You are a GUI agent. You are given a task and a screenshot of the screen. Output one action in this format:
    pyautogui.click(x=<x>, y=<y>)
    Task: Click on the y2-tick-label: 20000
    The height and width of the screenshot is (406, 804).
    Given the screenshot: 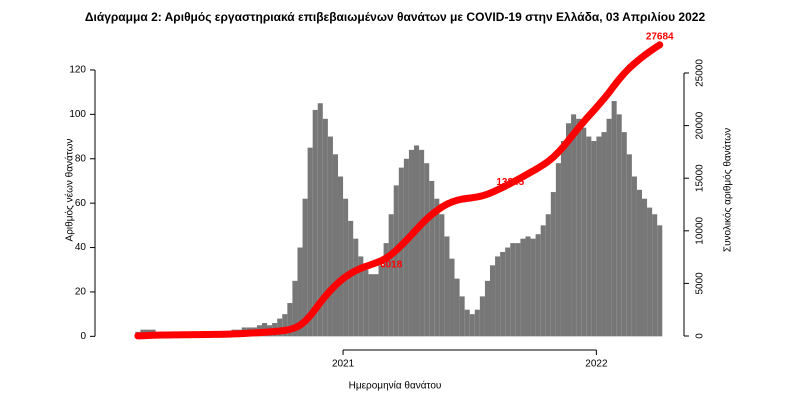 What is the action you would take?
    pyautogui.click(x=700, y=125)
    